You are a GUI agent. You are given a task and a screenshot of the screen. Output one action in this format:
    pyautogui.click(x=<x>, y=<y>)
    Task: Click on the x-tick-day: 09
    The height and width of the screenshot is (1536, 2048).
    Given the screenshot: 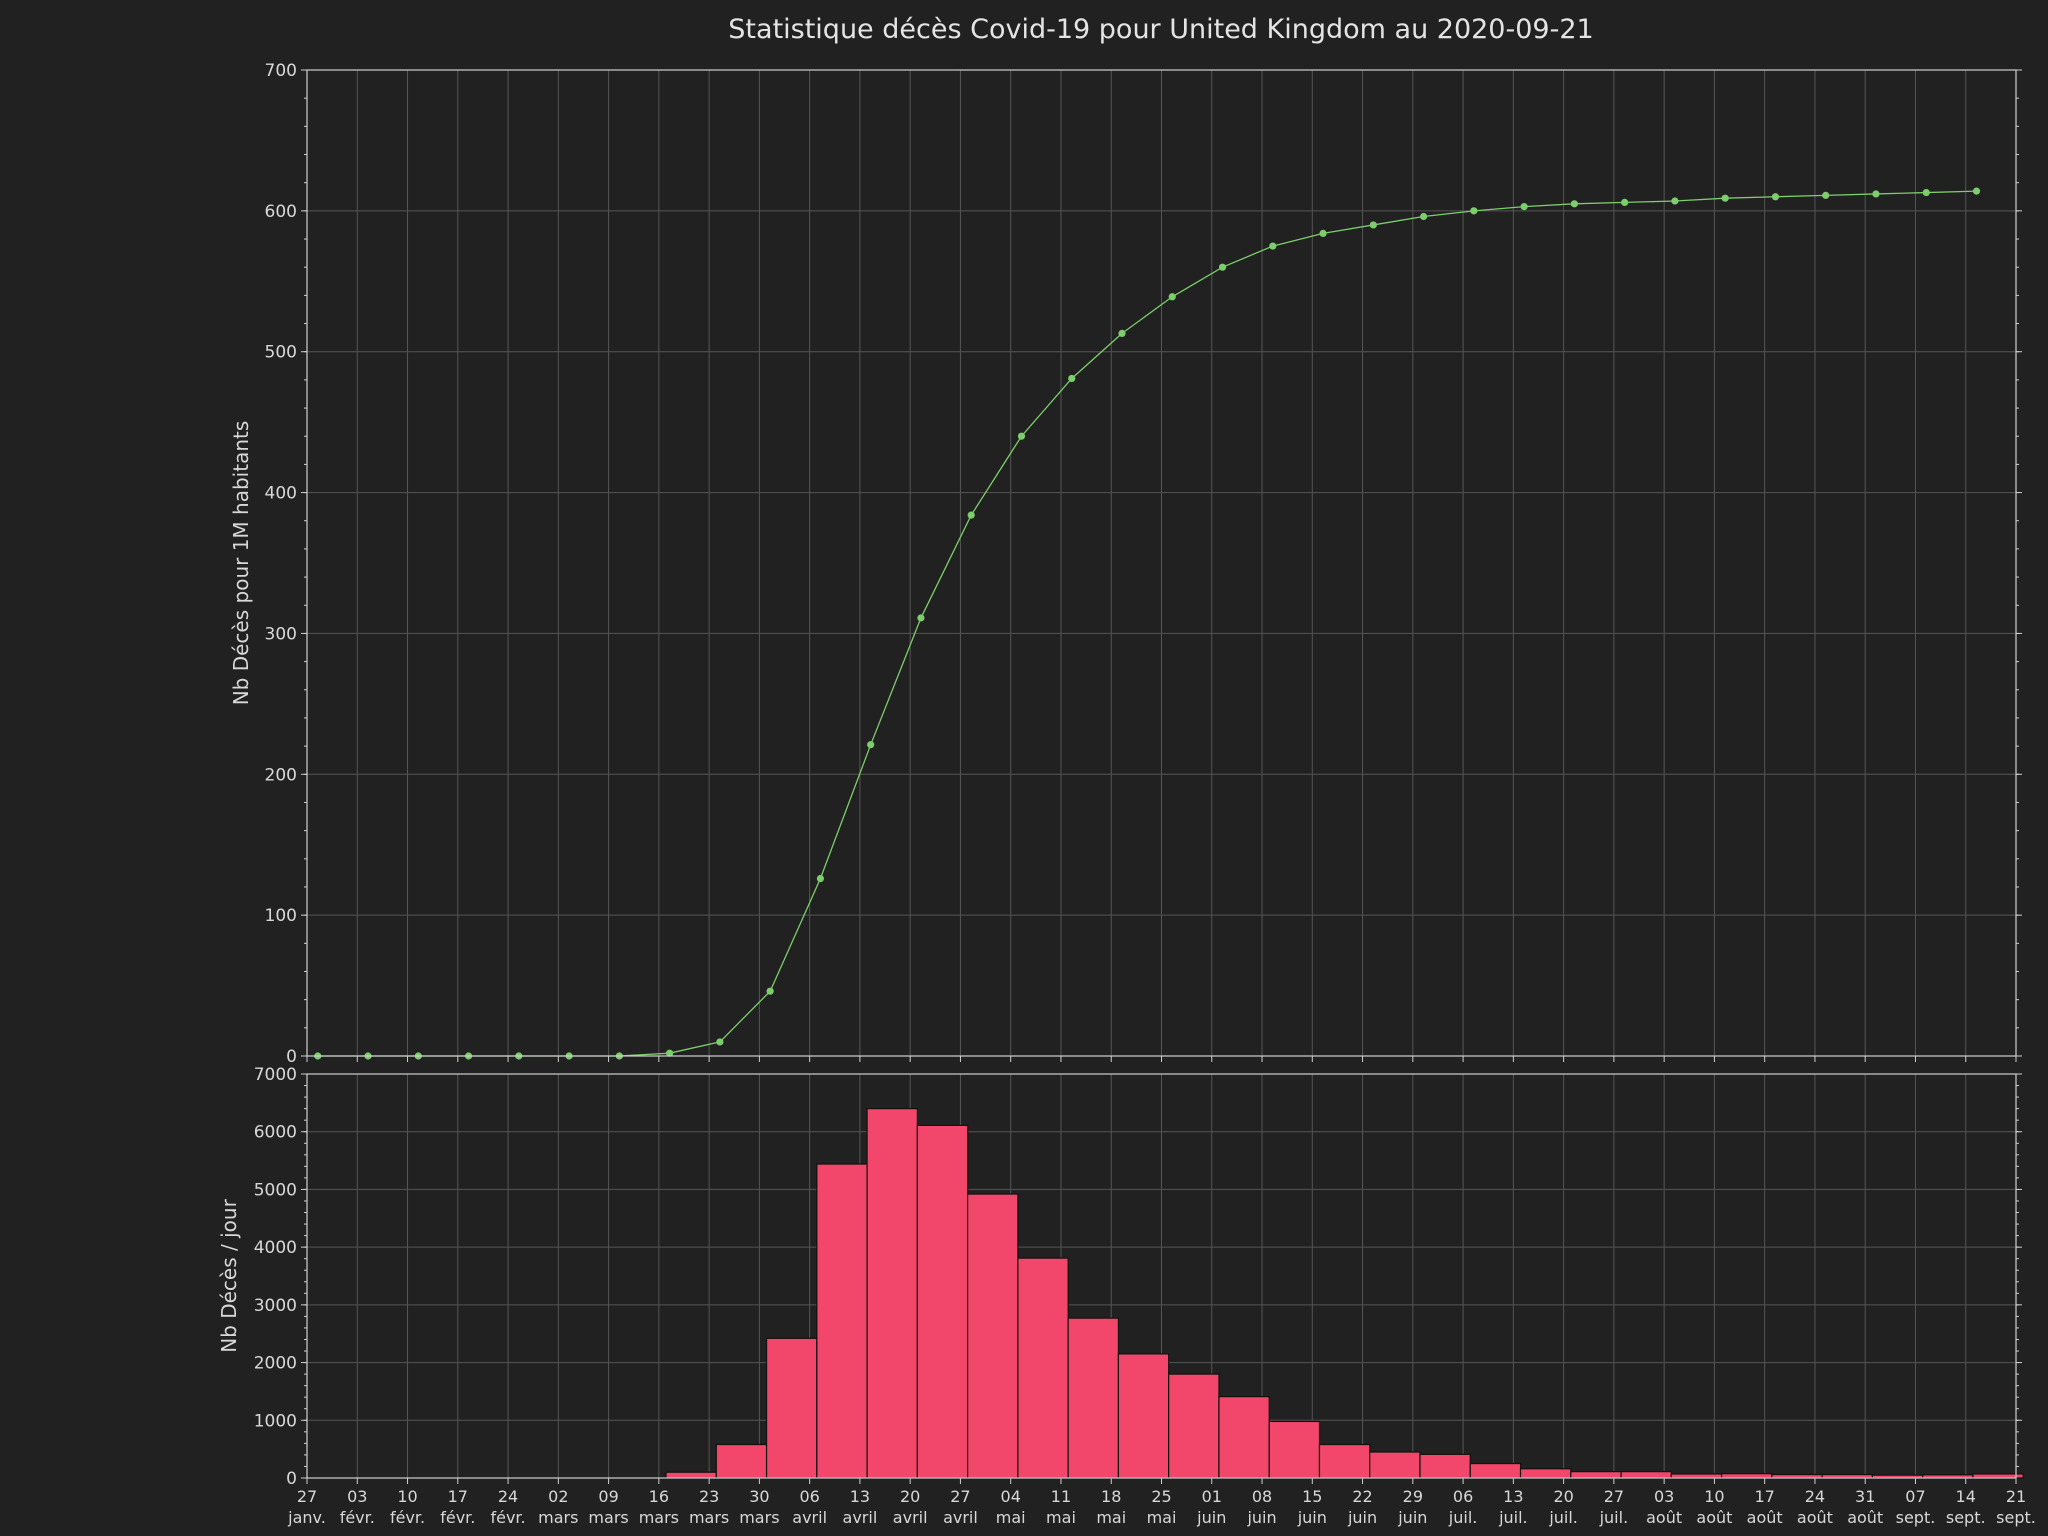 What is the action you would take?
    pyautogui.click(x=608, y=1496)
    